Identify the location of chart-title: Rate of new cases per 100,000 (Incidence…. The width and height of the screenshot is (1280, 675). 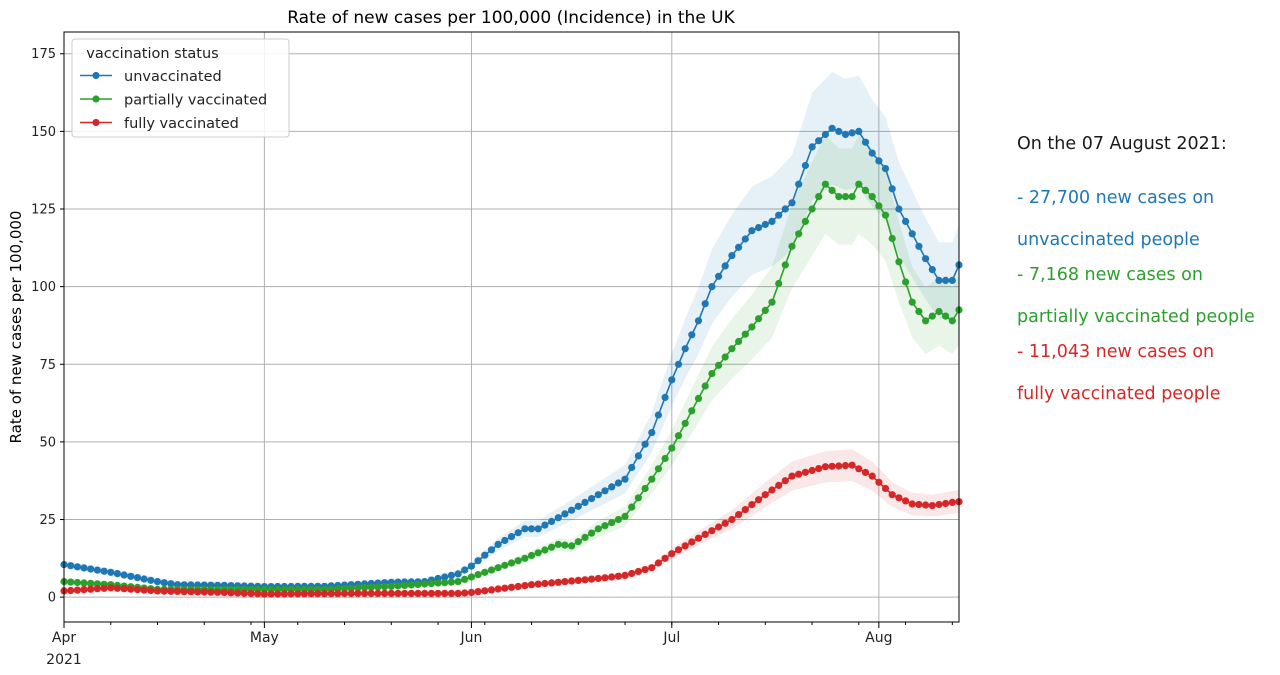
(511, 18).